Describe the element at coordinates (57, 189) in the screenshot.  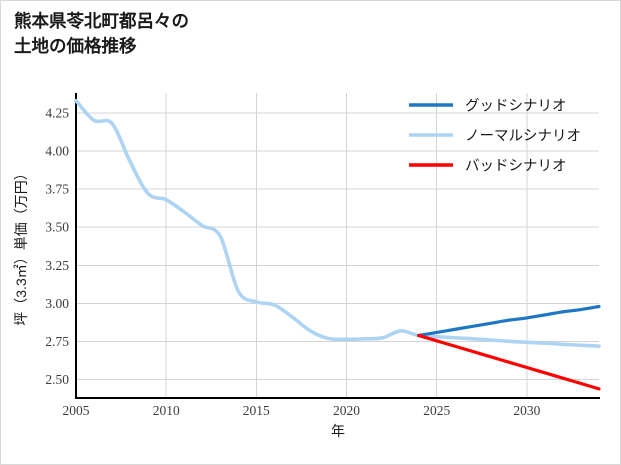
I see `y-tick-label: 3.75` at that location.